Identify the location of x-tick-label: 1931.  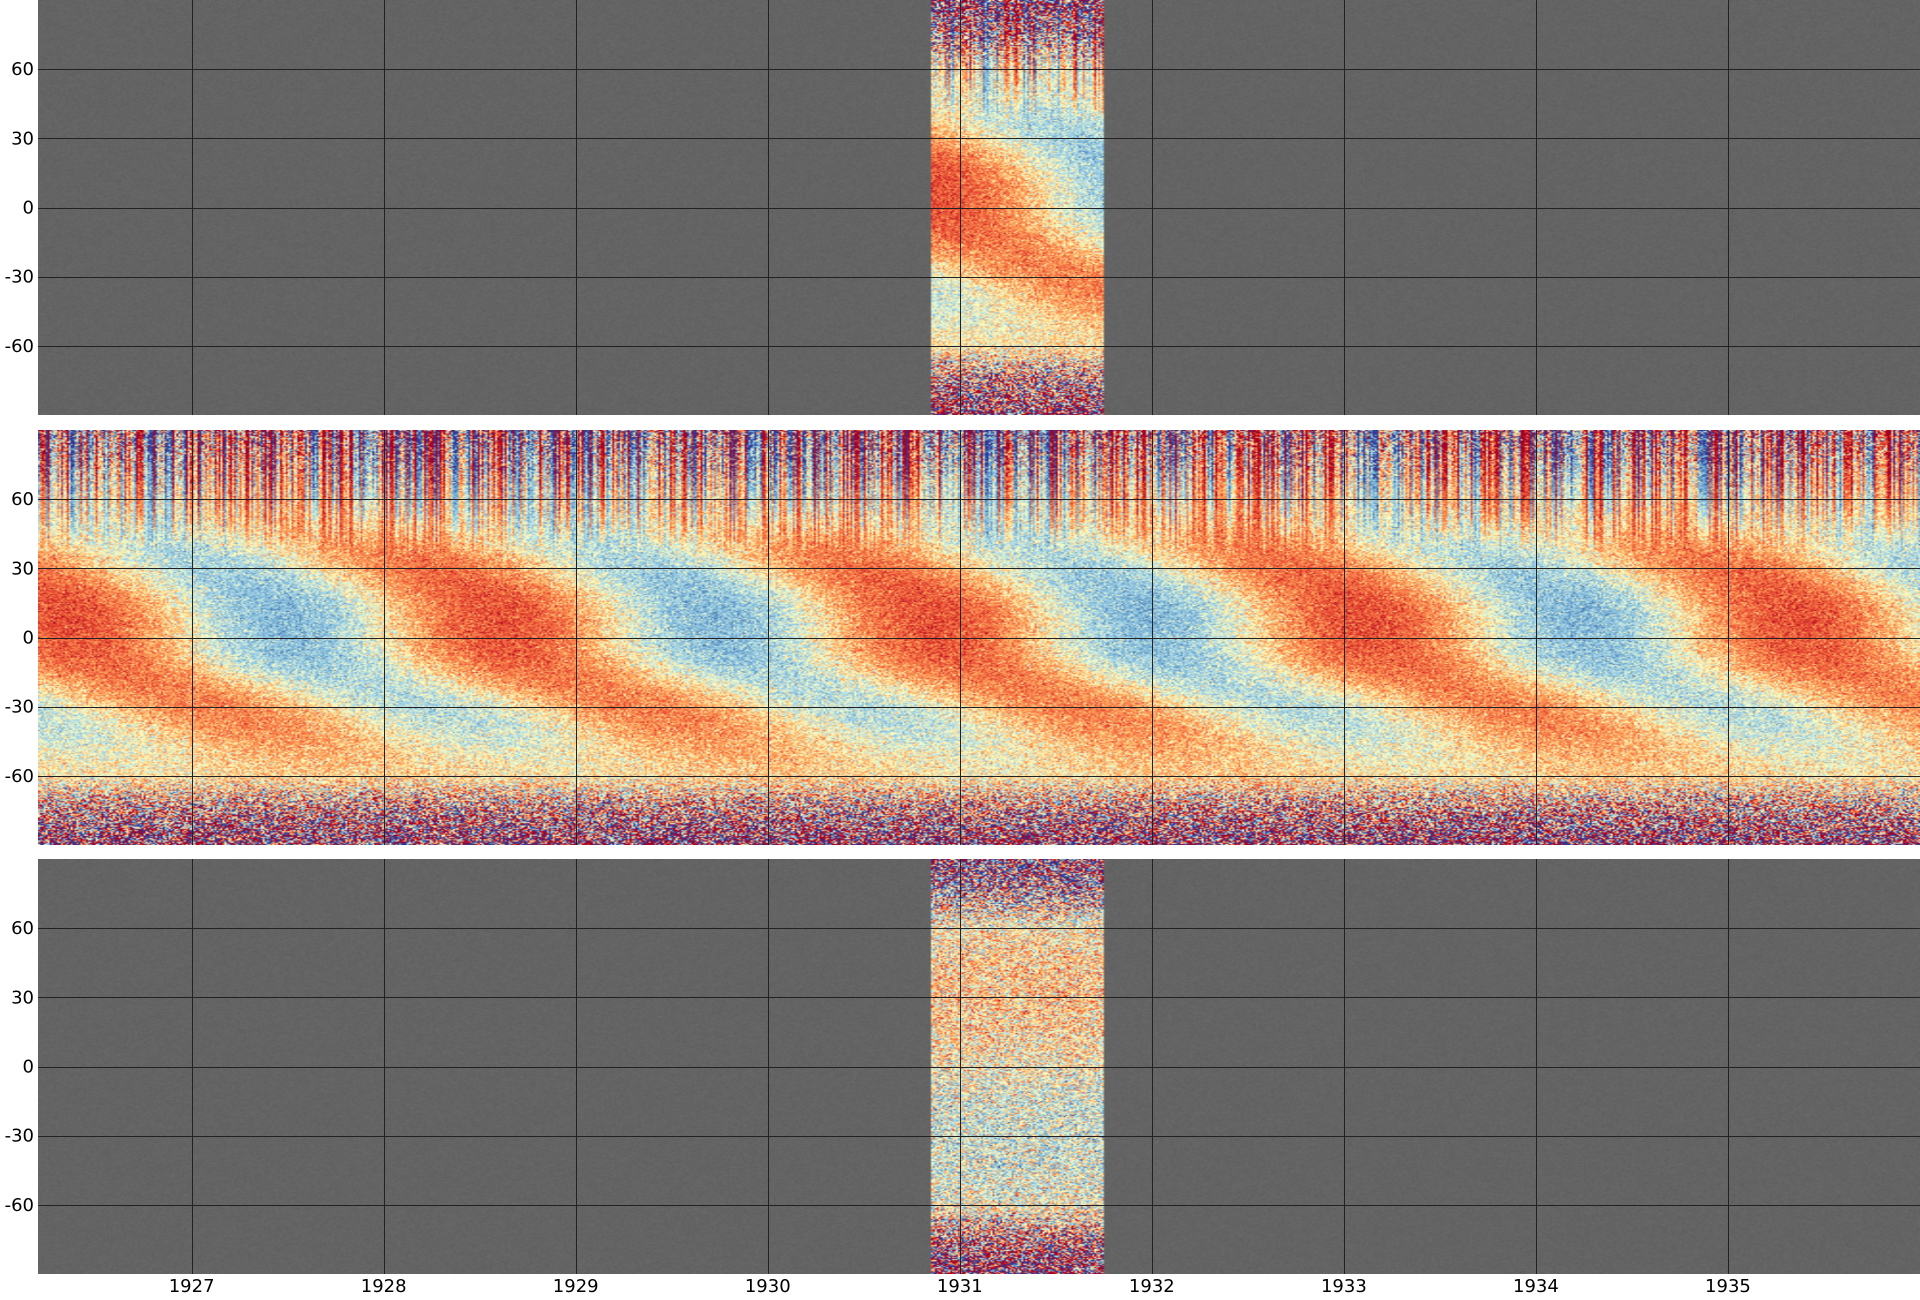
(960, 1286).